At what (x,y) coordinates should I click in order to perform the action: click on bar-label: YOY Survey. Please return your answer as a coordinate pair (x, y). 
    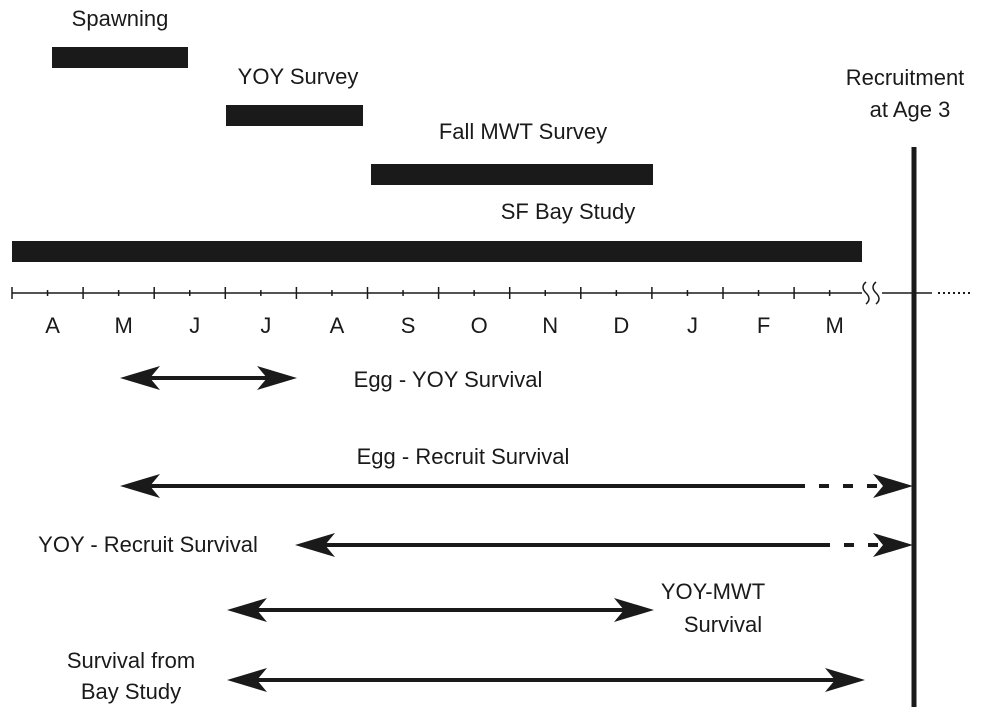
    Looking at the image, I should click on (298, 76).